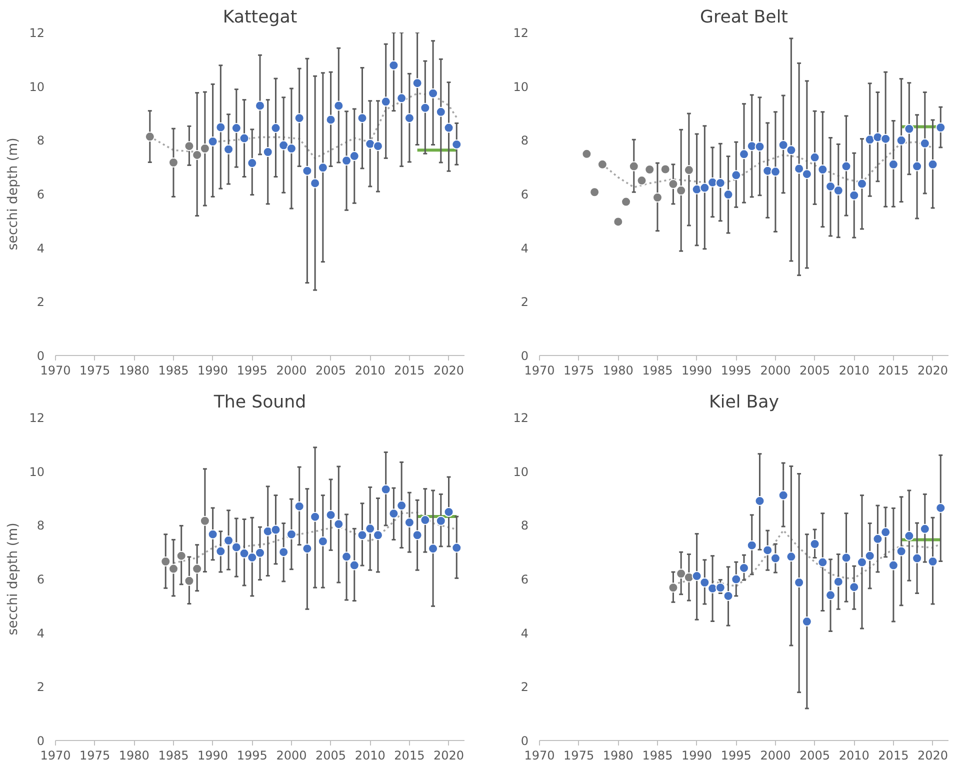  Describe the element at coordinates (744, 402) in the screenshot. I see `chart-title: Kiel Bay` at that location.